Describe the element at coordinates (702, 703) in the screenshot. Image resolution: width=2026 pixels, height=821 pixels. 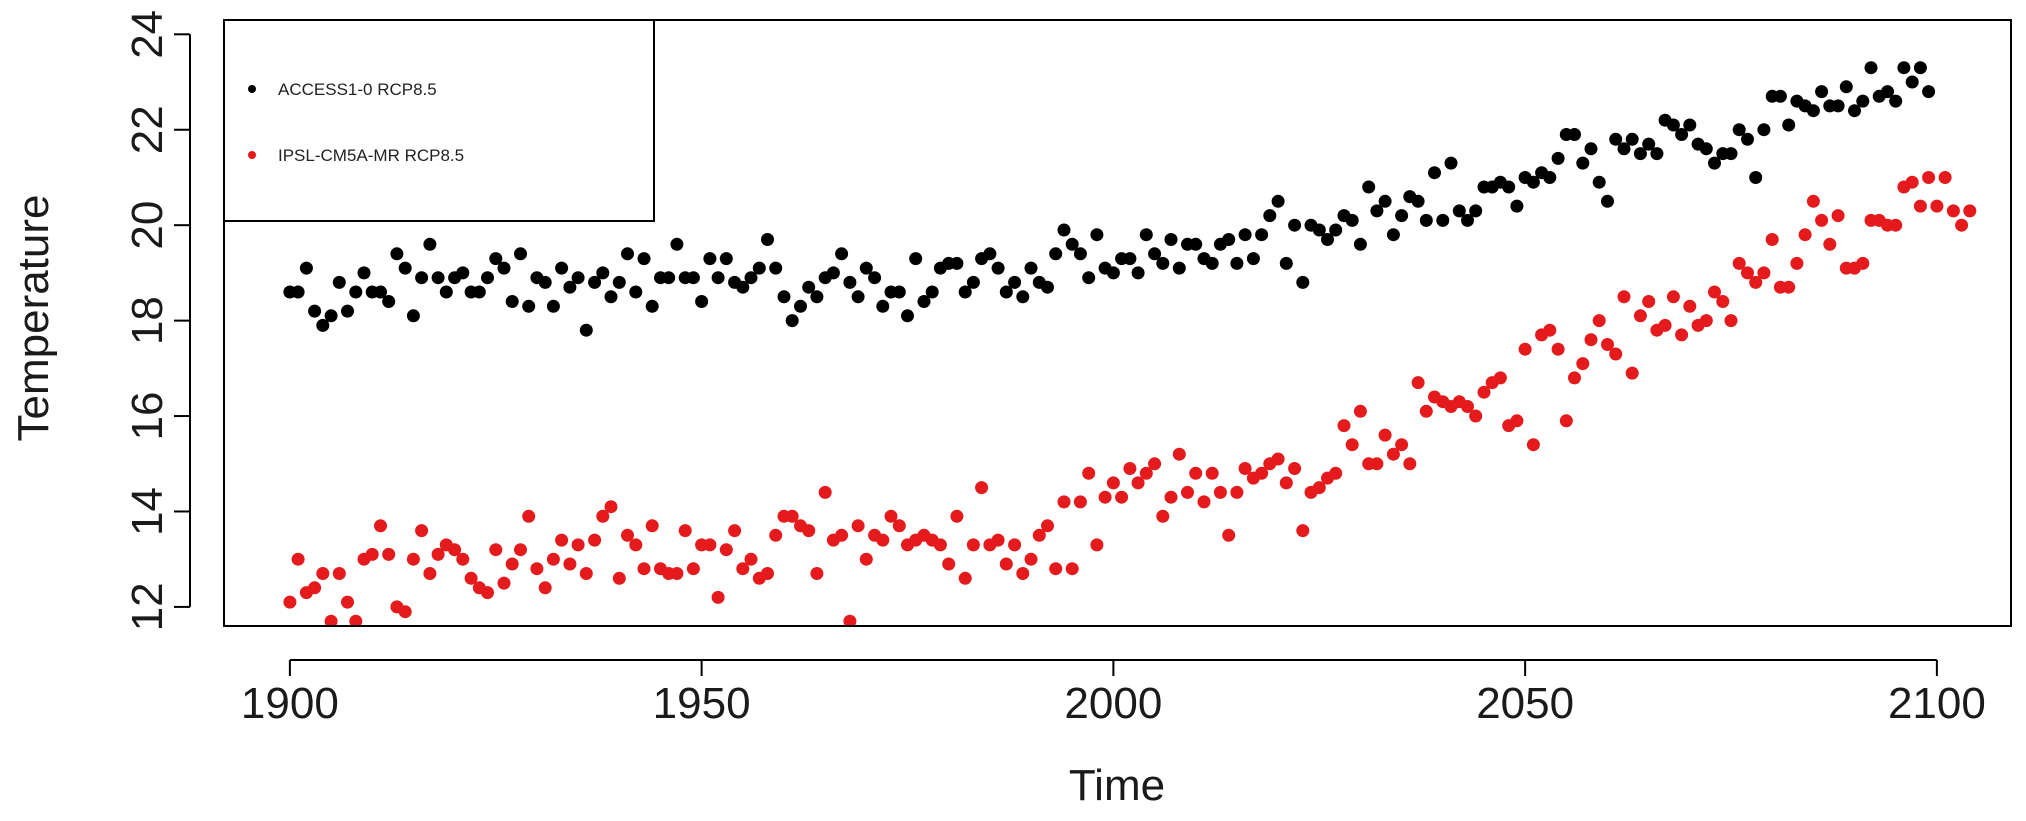
I see `x-tick-label: 1950` at that location.